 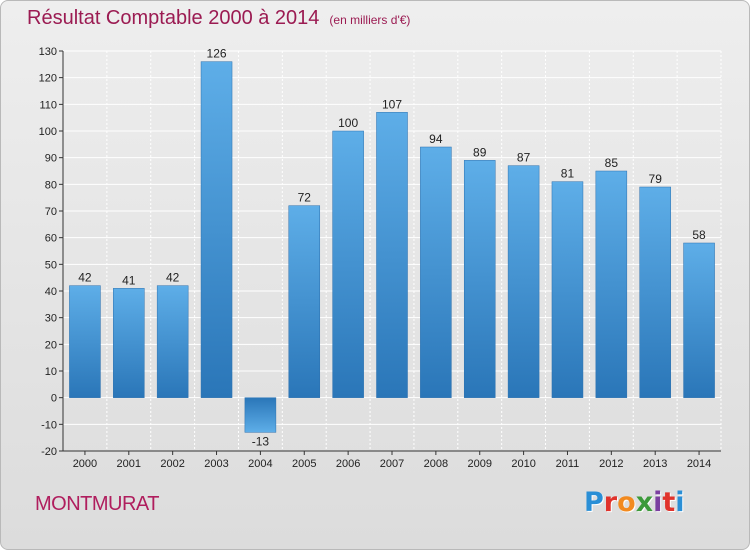 I want to click on bar-2008, so click(x=436, y=272).